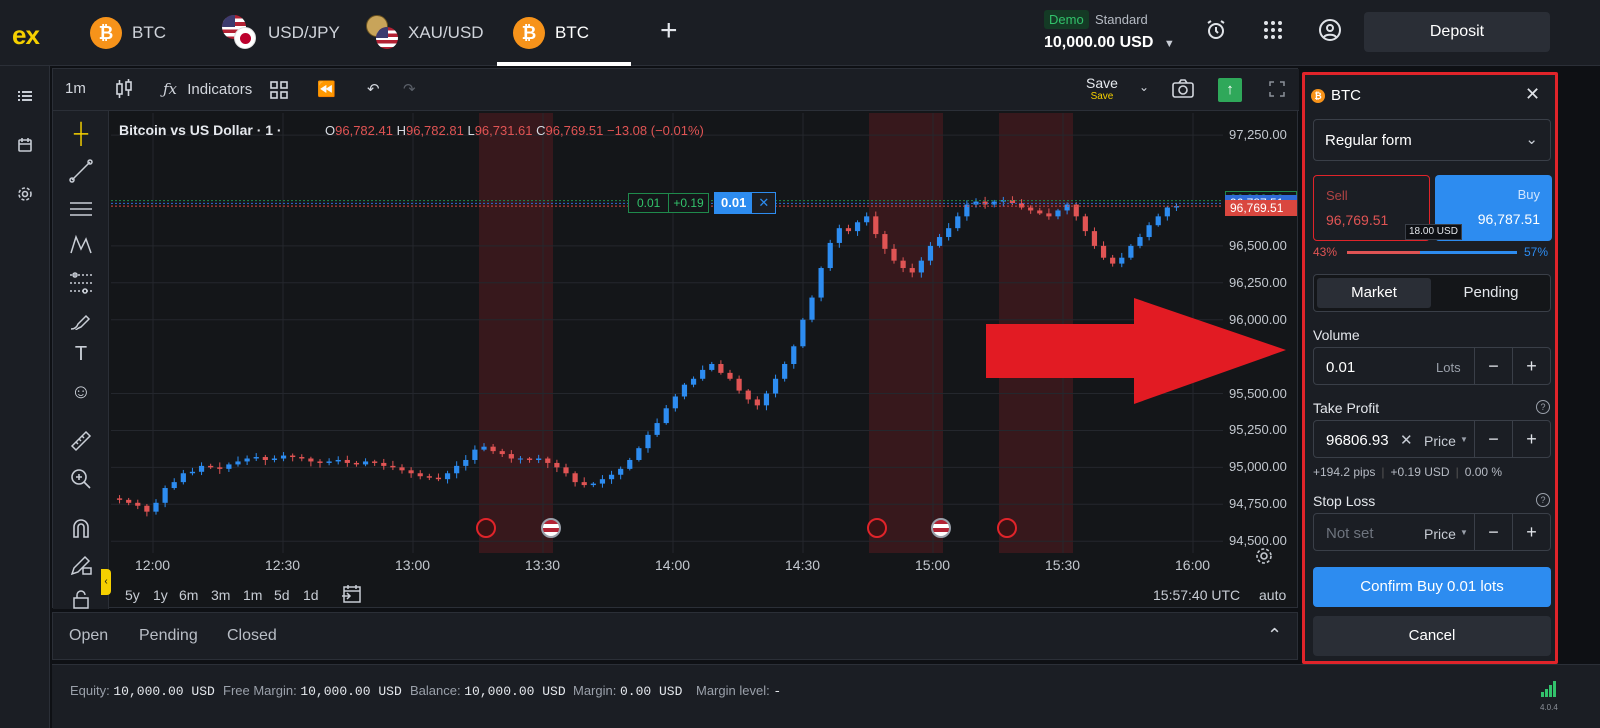 This screenshot has width=1600, height=728. I want to click on cancel-button: Cancel, so click(1432, 636).